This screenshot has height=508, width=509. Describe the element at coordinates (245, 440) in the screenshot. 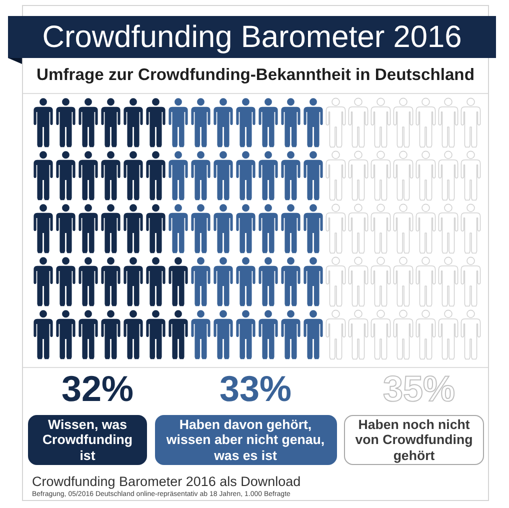

I see `category-label: Haben davon gehört, wissen aber nicht genau, was es ist` at that location.